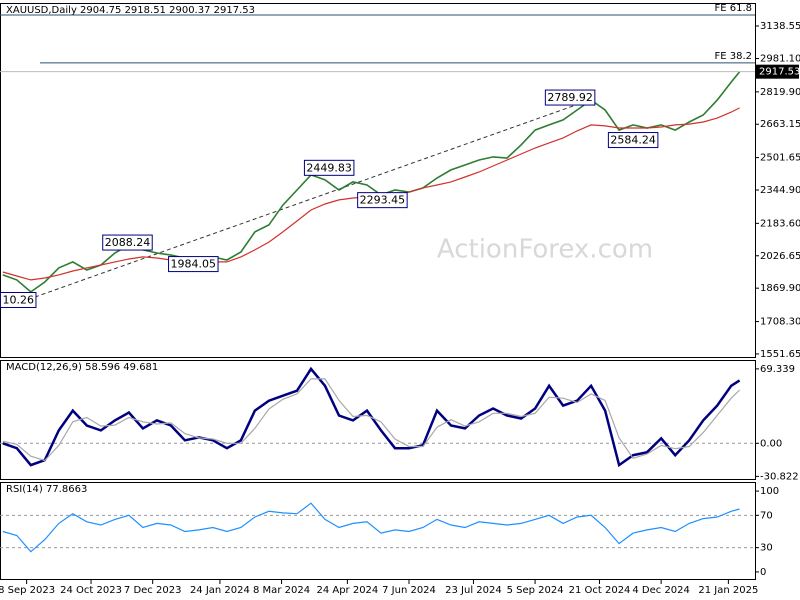 The height and width of the screenshot is (600, 800). I want to click on last-price-tag, so click(777, 71).